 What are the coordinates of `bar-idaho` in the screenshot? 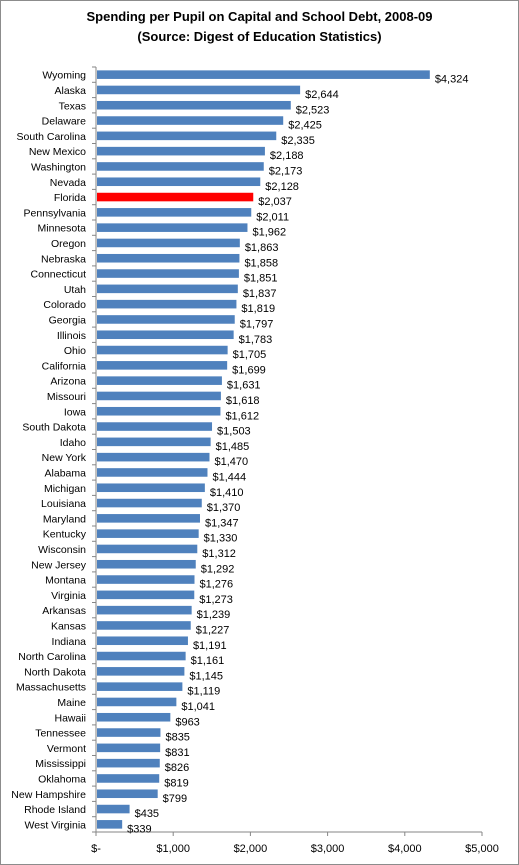 It's located at (154, 442).